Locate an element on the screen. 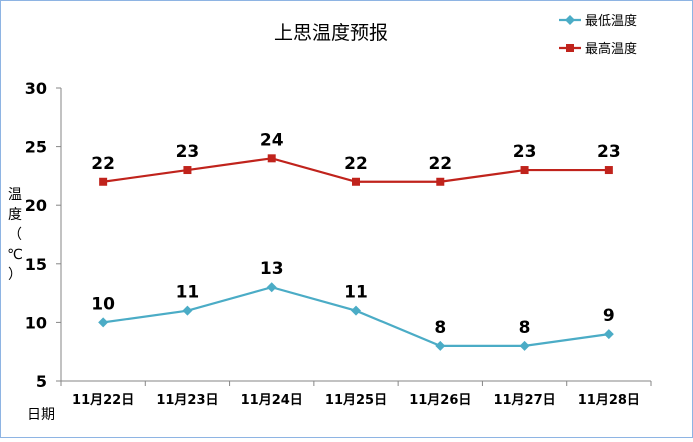 The image size is (693, 442). x-tick-label: 11月22日 is located at coordinates (103, 400).